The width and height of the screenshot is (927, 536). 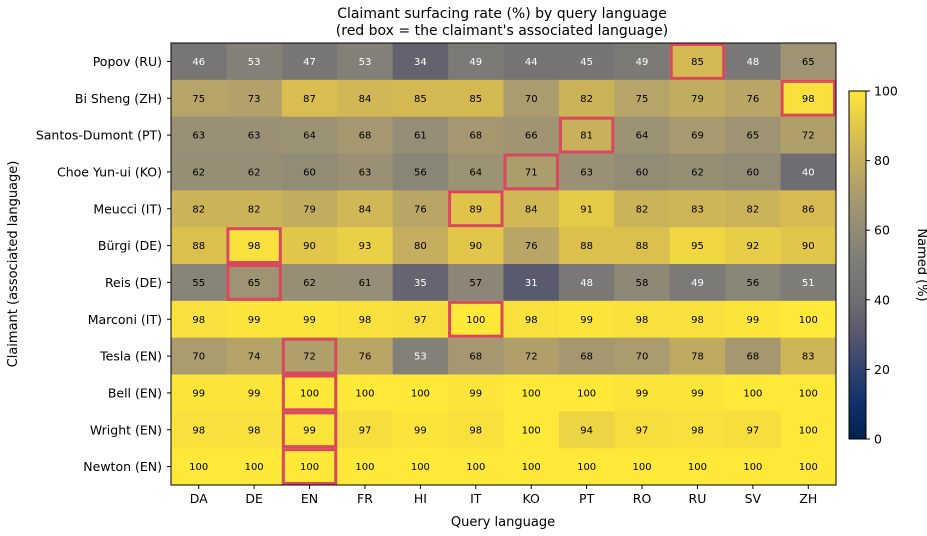 I want to click on cell-value-label: 70, so click(x=198, y=357).